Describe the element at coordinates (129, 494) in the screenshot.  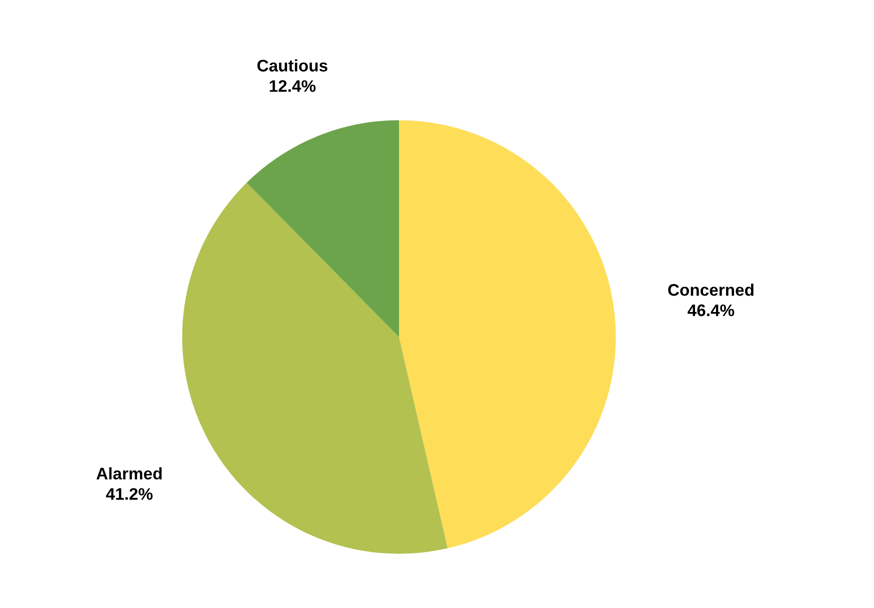
I see `data-label: 41.2%` at that location.